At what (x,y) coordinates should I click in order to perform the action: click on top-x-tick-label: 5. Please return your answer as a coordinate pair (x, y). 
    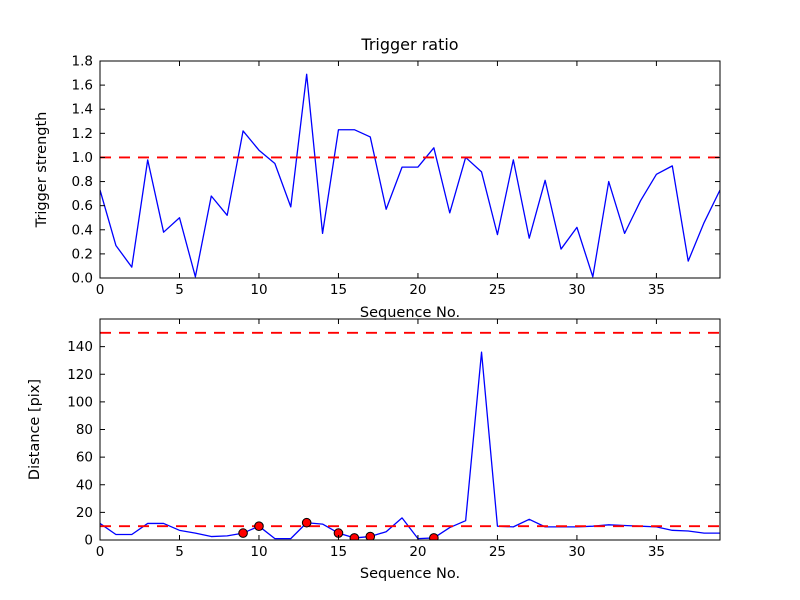
    Looking at the image, I should click on (179, 290).